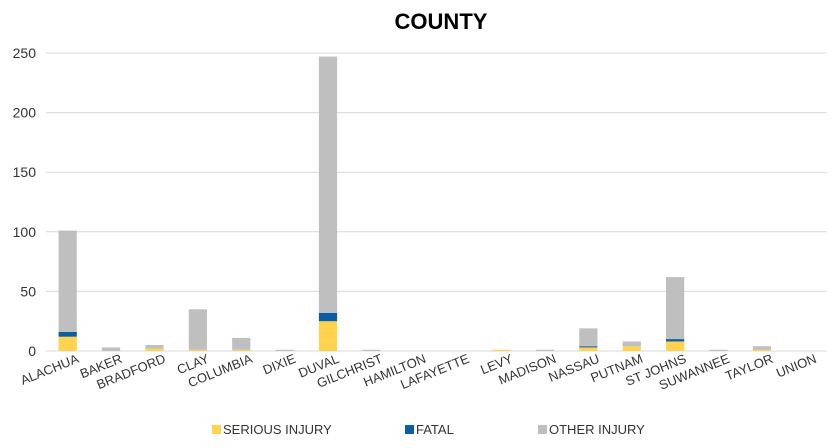  What do you see at coordinates (749, 367) in the screenshot?
I see `x-category-label: TAYLOR` at bounding box center [749, 367].